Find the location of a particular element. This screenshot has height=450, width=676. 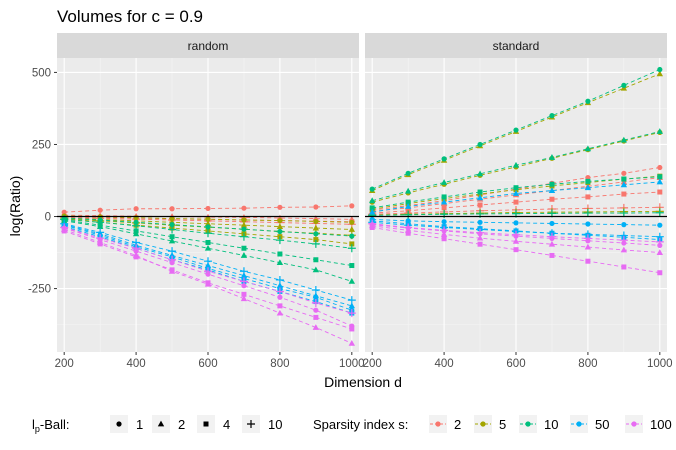

shape-legend-title: lp-Ball: is located at coordinates (51, 425).